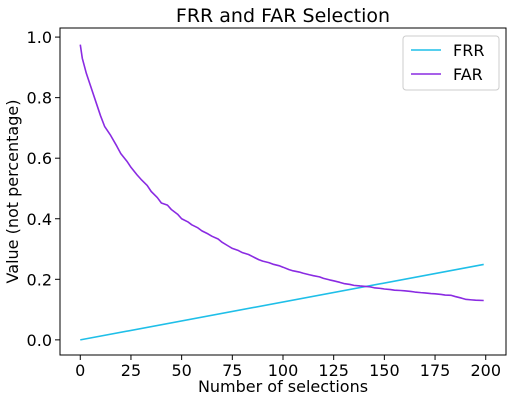 The image size is (512, 402). I want to click on x-axis-label: Number of selections, so click(283, 386).